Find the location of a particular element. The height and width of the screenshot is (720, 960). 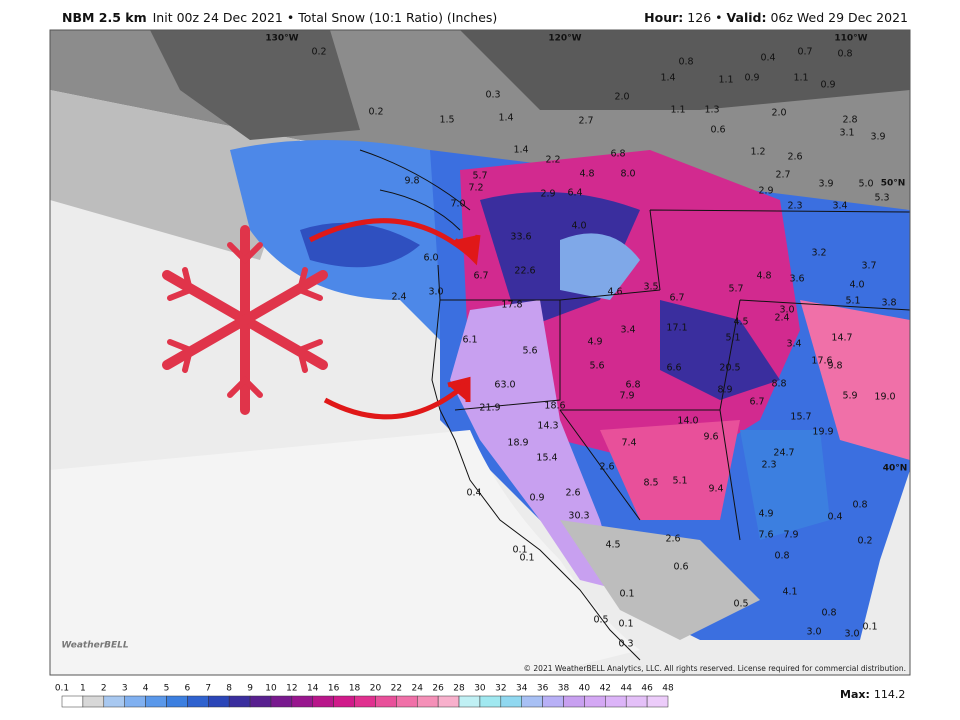

map-value-label: 8.5 is located at coordinates (650, 483).